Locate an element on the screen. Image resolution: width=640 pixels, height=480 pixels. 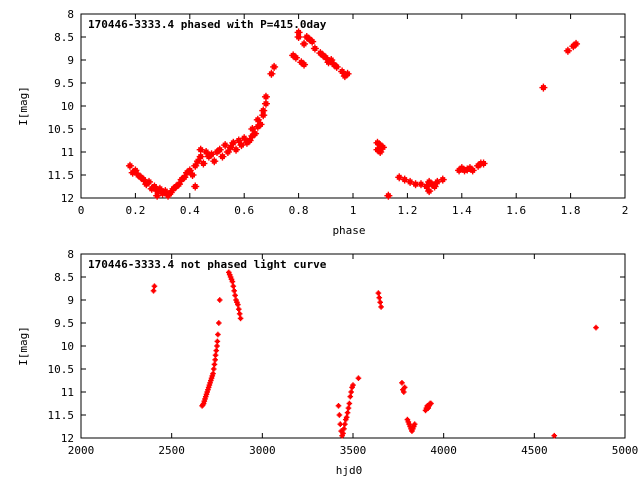
y-tick-label: 9.5 is located at coordinates (64, 83).